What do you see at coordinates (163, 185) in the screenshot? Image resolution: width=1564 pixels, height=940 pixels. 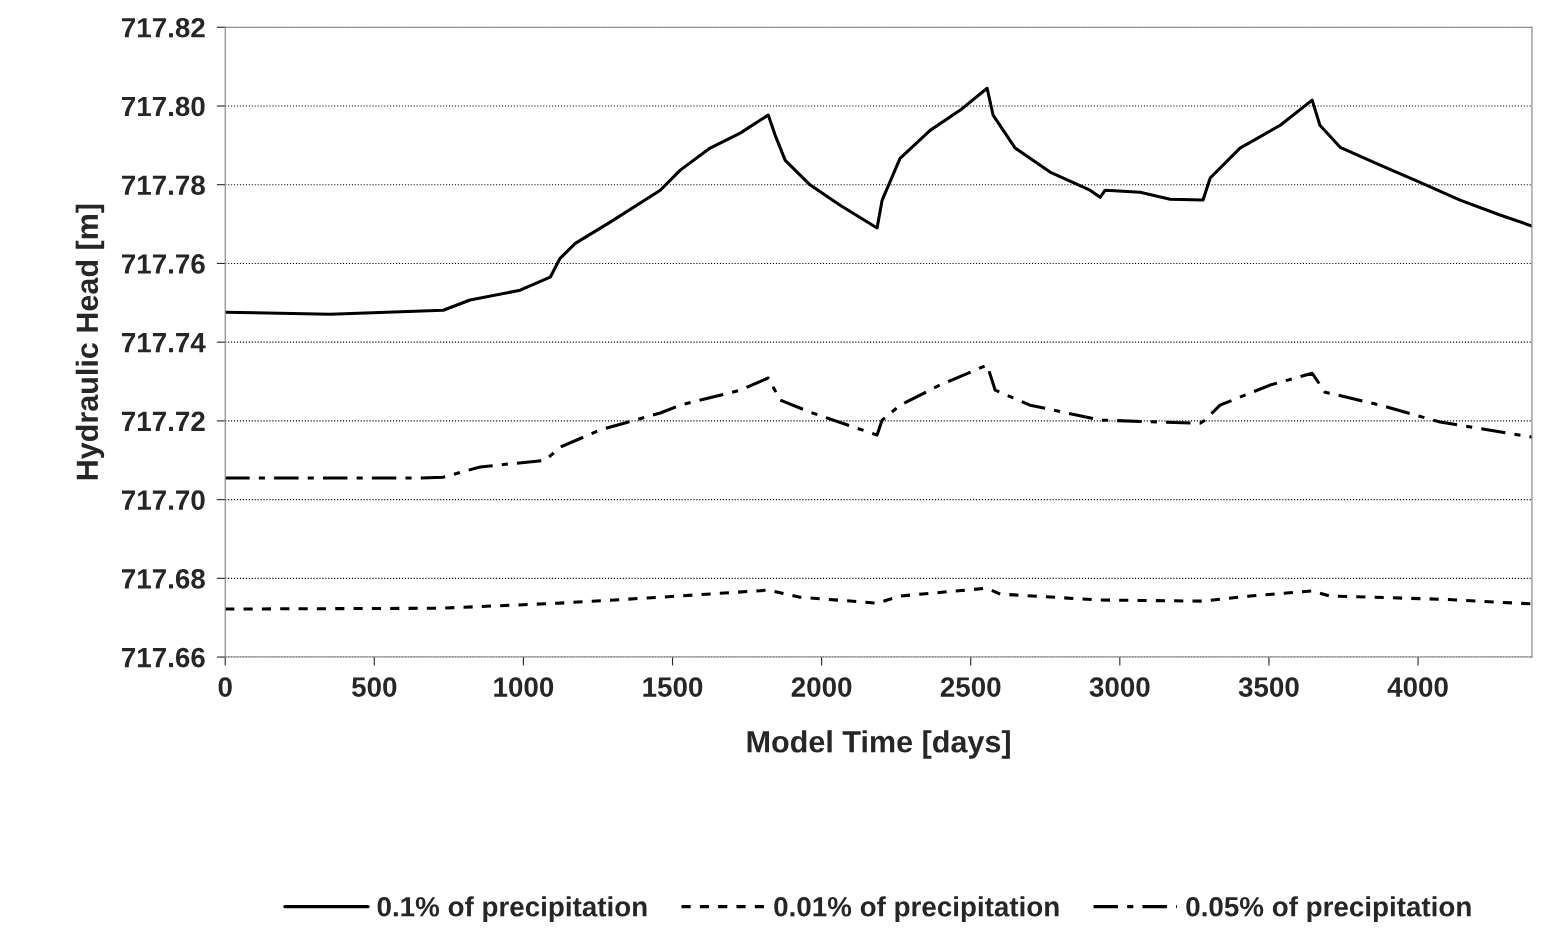 I see `y-tick-label: 717.78` at bounding box center [163, 185].